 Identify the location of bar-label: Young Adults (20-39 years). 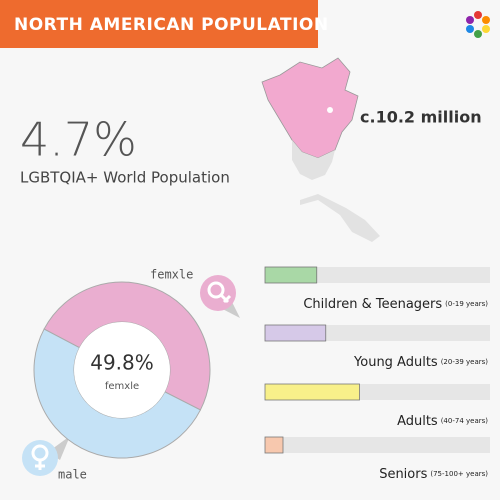
(420, 362).